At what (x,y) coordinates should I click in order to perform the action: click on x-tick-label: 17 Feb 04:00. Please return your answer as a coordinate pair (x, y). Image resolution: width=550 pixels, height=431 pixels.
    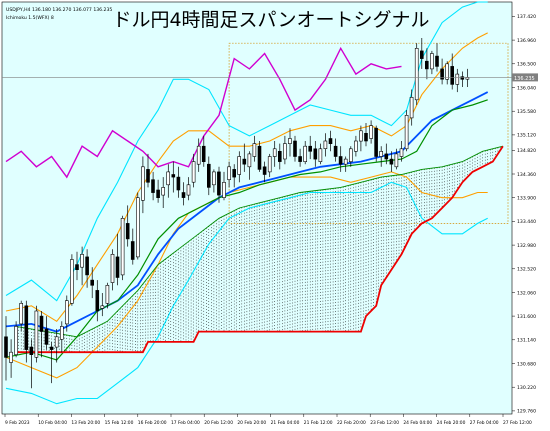
    Looking at the image, I should click on (185, 423).